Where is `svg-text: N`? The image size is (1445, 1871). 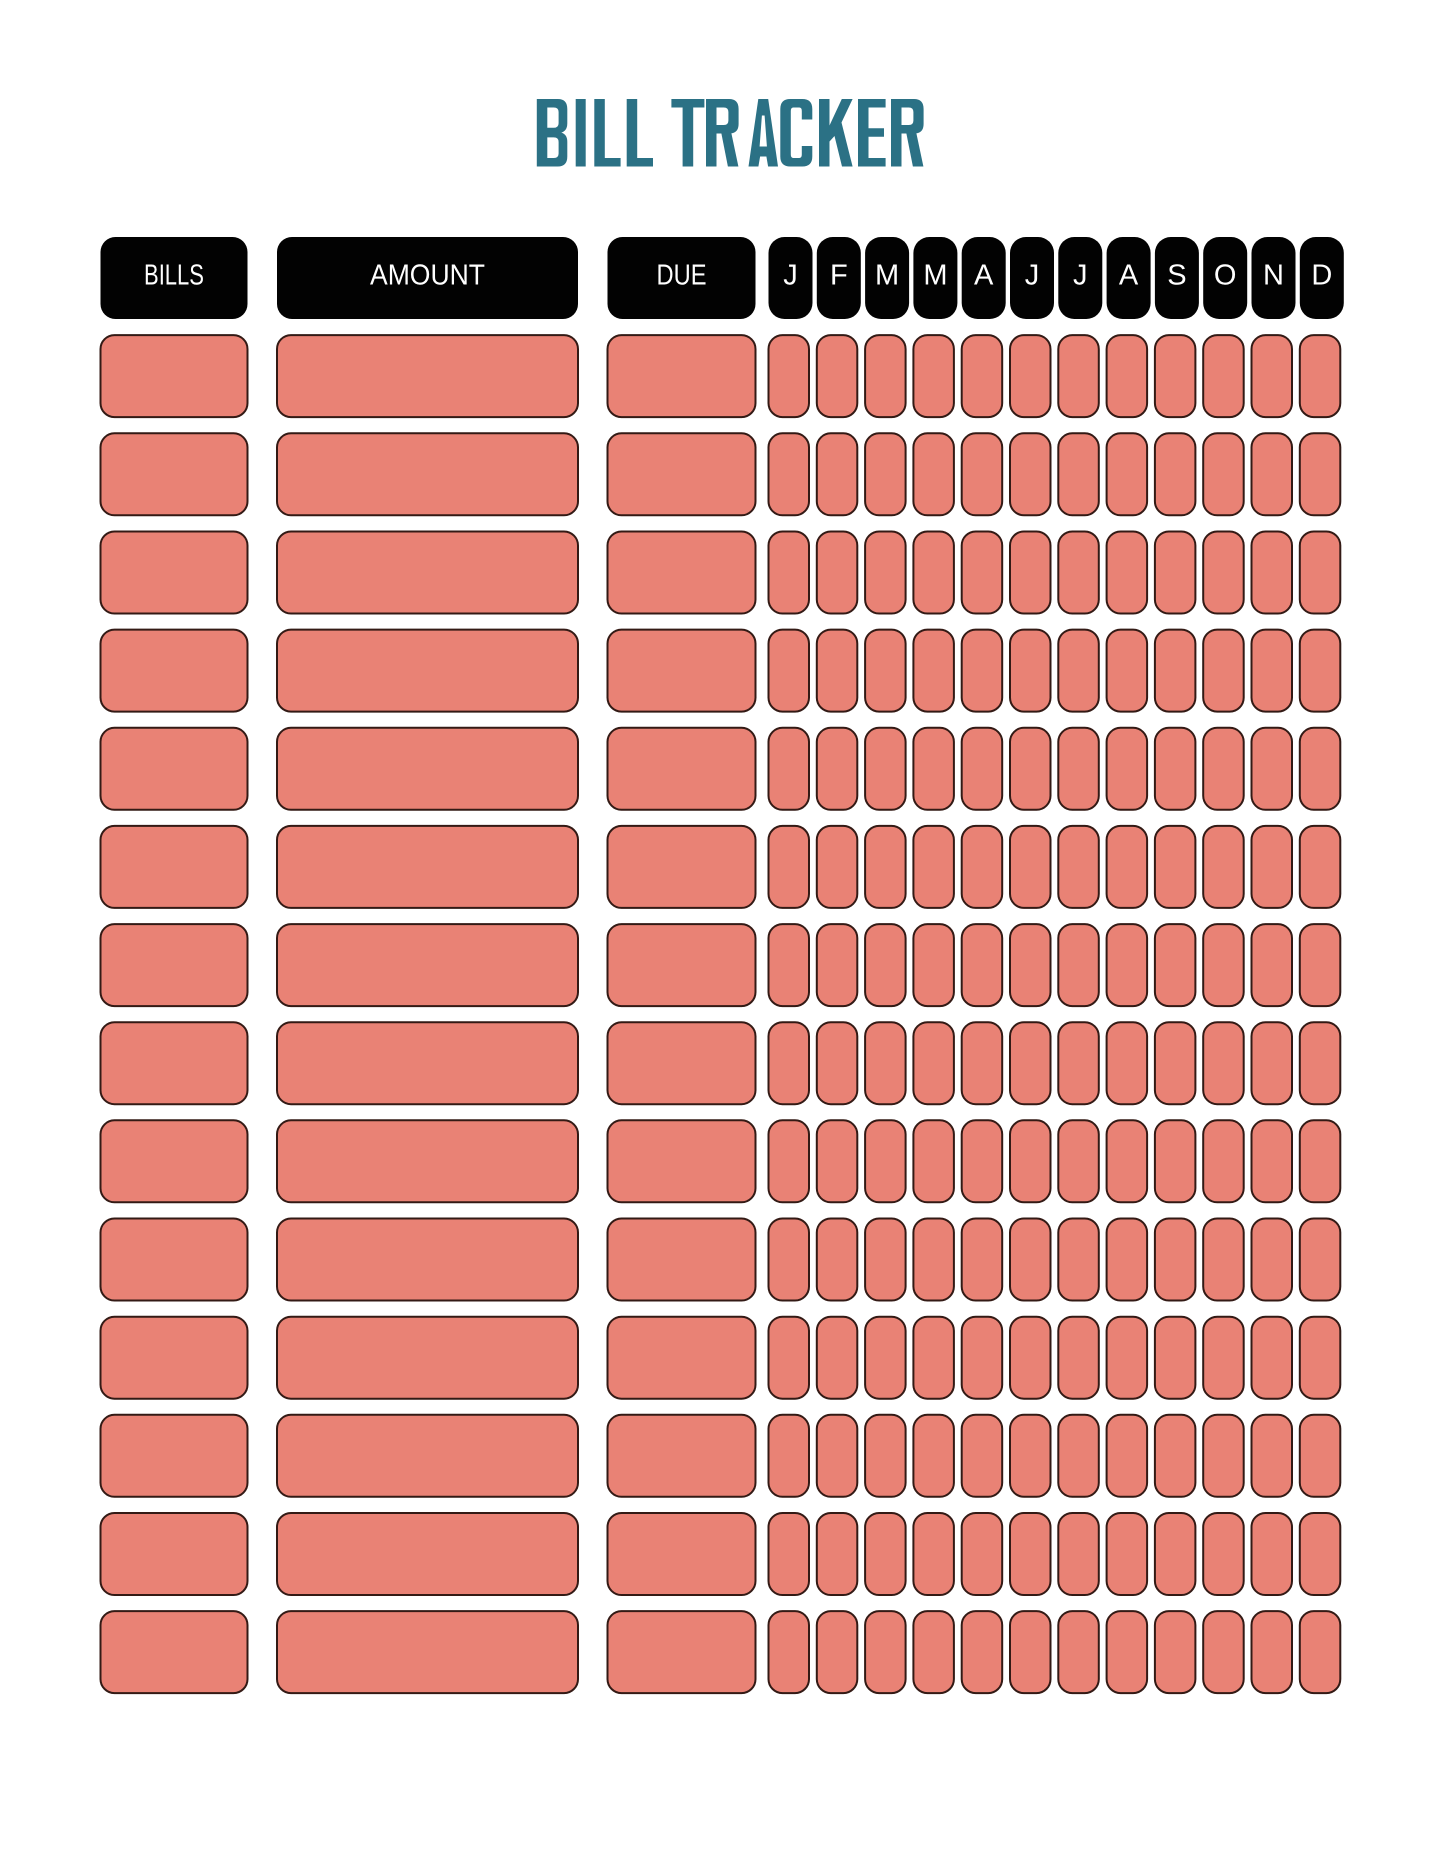
svg-text: N is located at coordinates (1273, 276).